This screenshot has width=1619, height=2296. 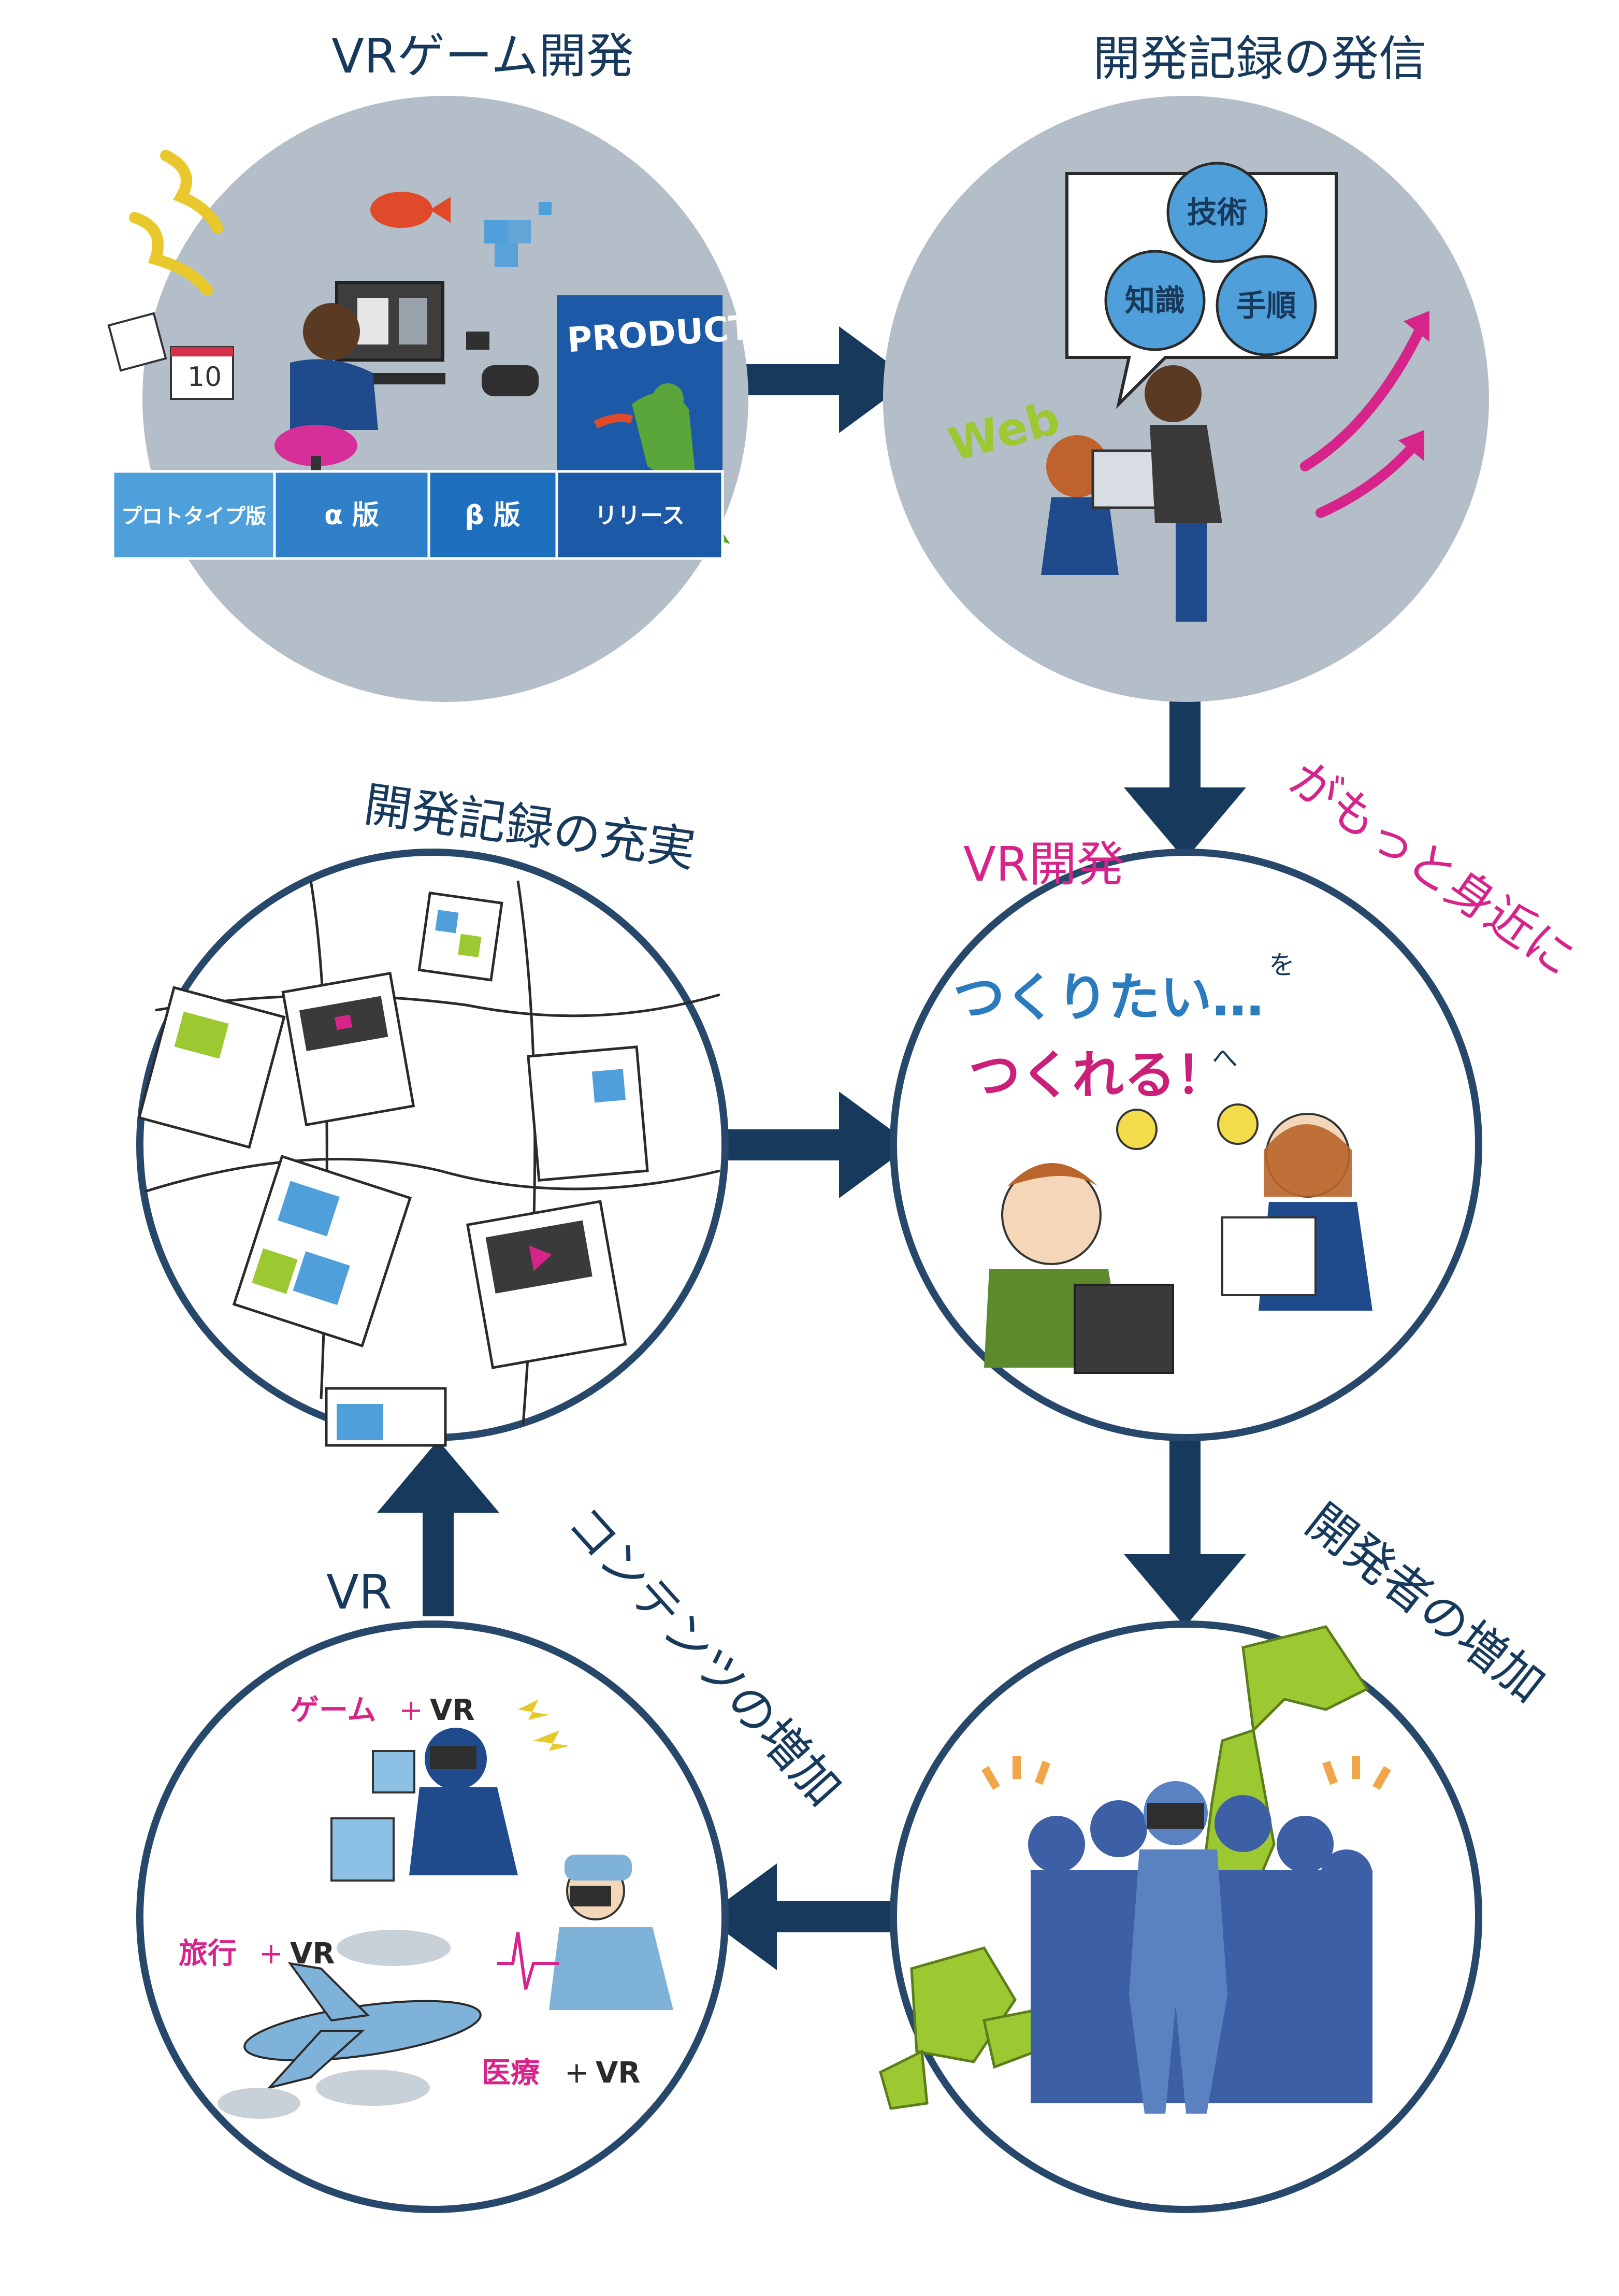 I want to click on speech-bubble: 技術 知識 手順, so click(x=1201, y=285).